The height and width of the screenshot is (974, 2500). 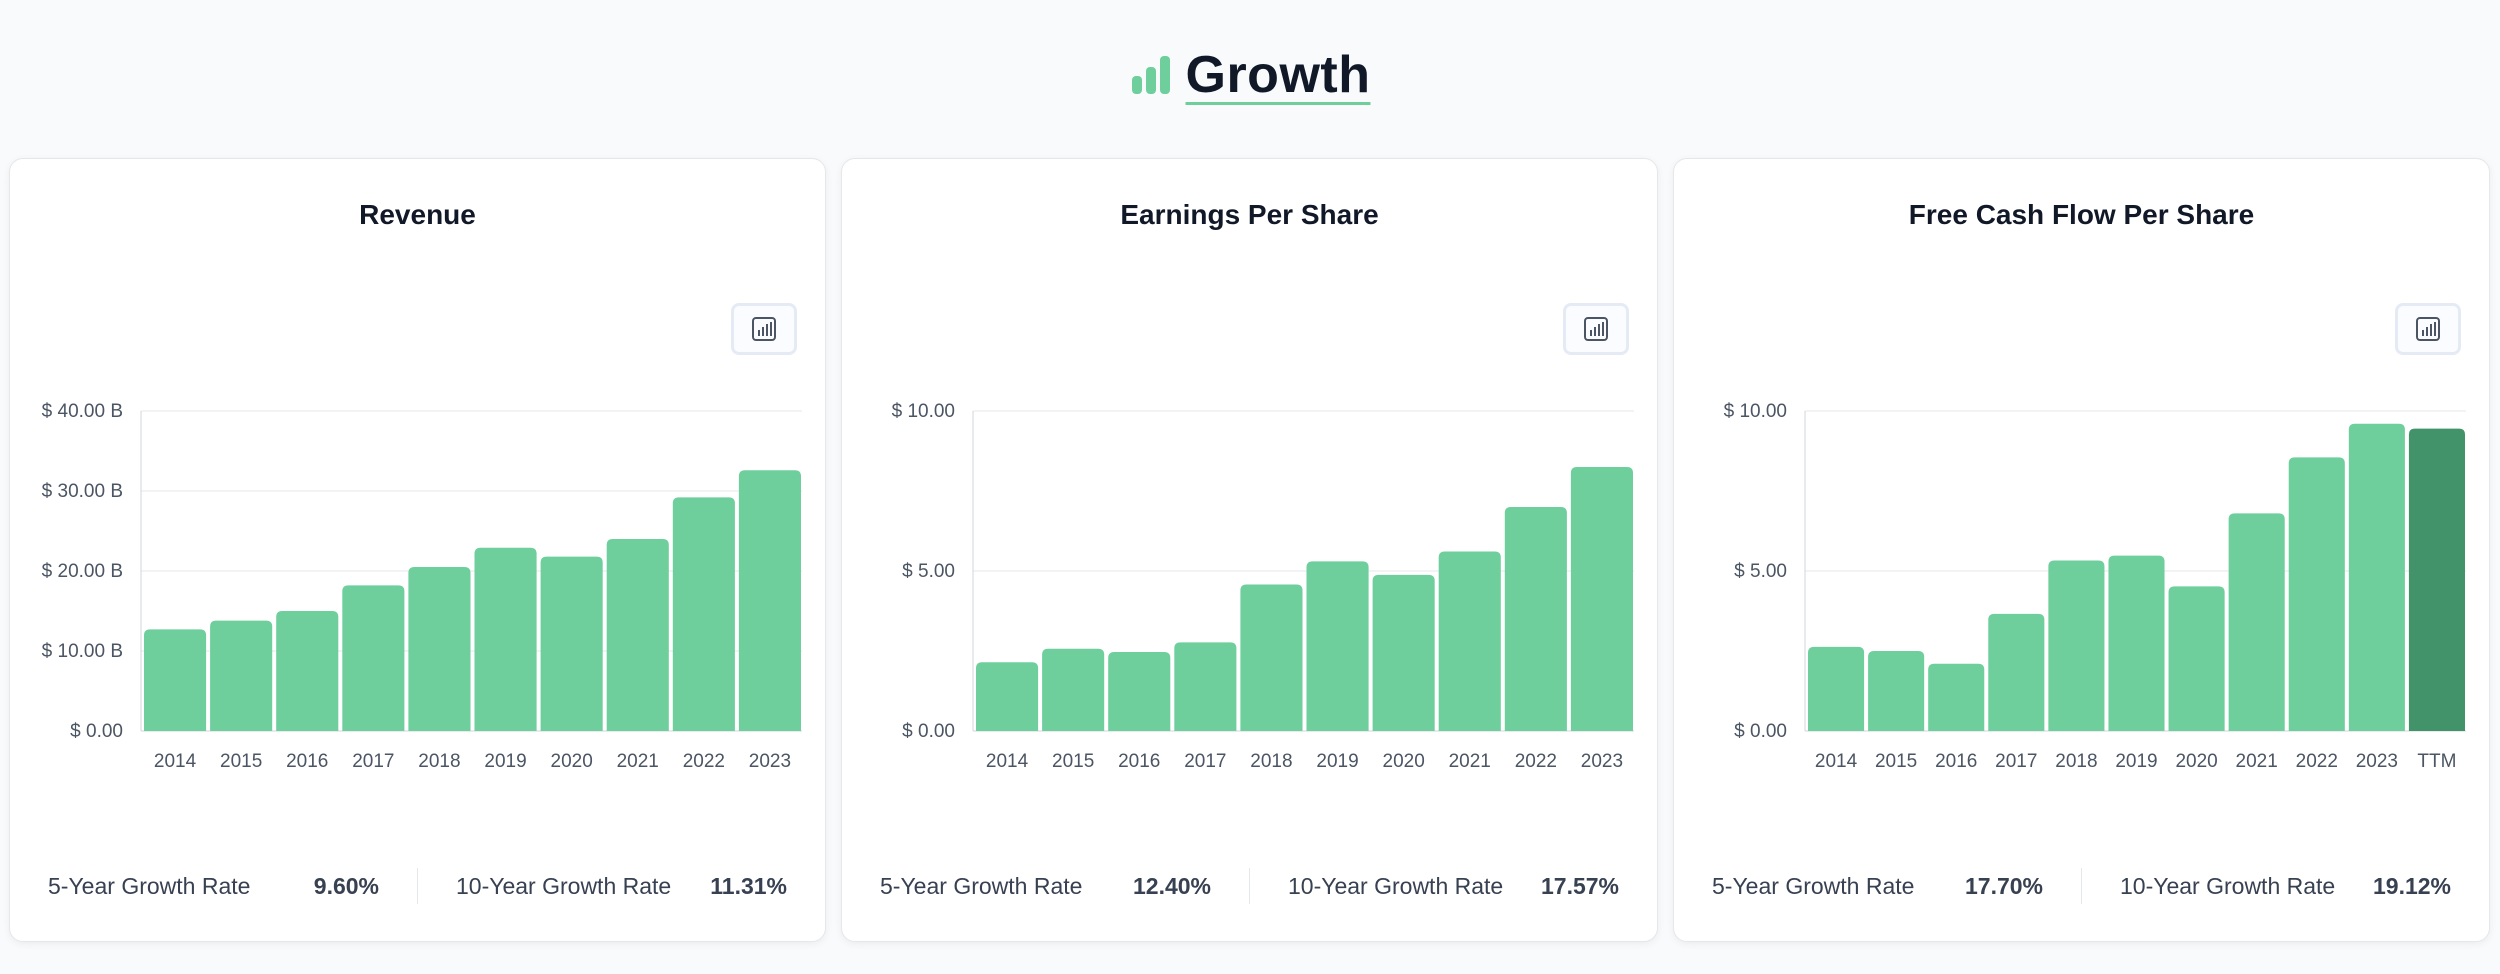 What do you see at coordinates (417, 214) in the screenshot?
I see `card-title: Revenue` at bounding box center [417, 214].